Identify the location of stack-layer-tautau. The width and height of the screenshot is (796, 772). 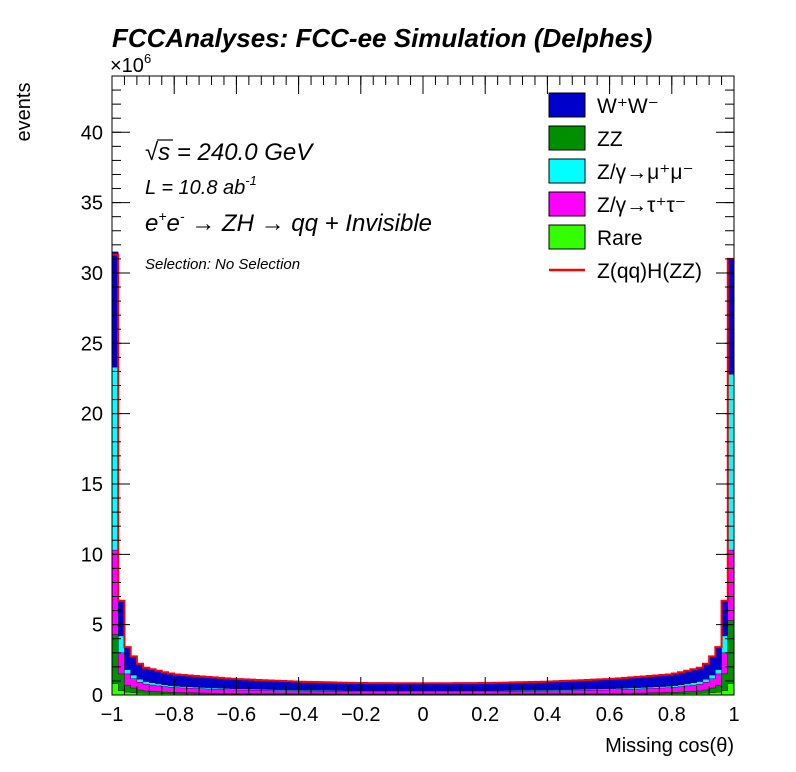
(423, 622).